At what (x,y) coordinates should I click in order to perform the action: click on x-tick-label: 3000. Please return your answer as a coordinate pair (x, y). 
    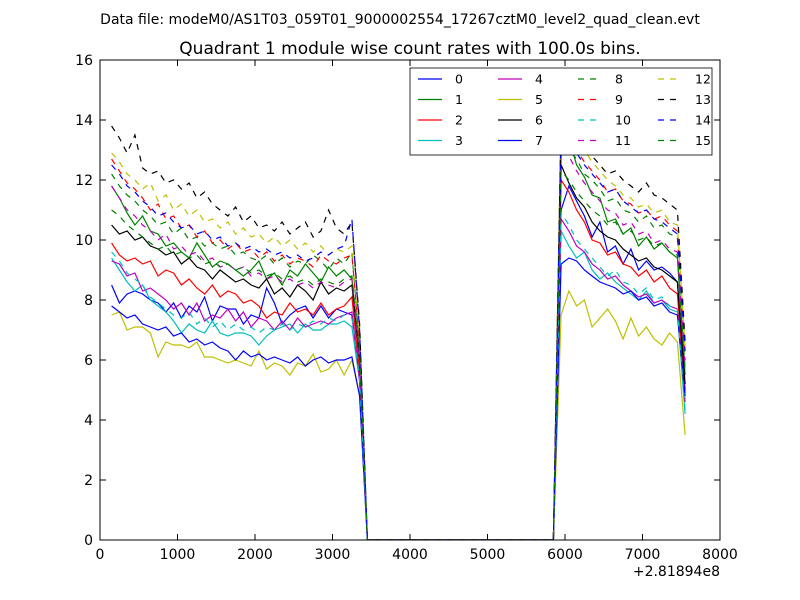
    Looking at the image, I should click on (333, 555).